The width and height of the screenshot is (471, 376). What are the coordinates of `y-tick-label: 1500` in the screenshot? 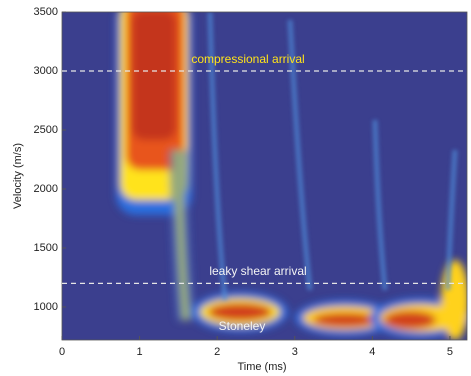 It's located at (46, 248).